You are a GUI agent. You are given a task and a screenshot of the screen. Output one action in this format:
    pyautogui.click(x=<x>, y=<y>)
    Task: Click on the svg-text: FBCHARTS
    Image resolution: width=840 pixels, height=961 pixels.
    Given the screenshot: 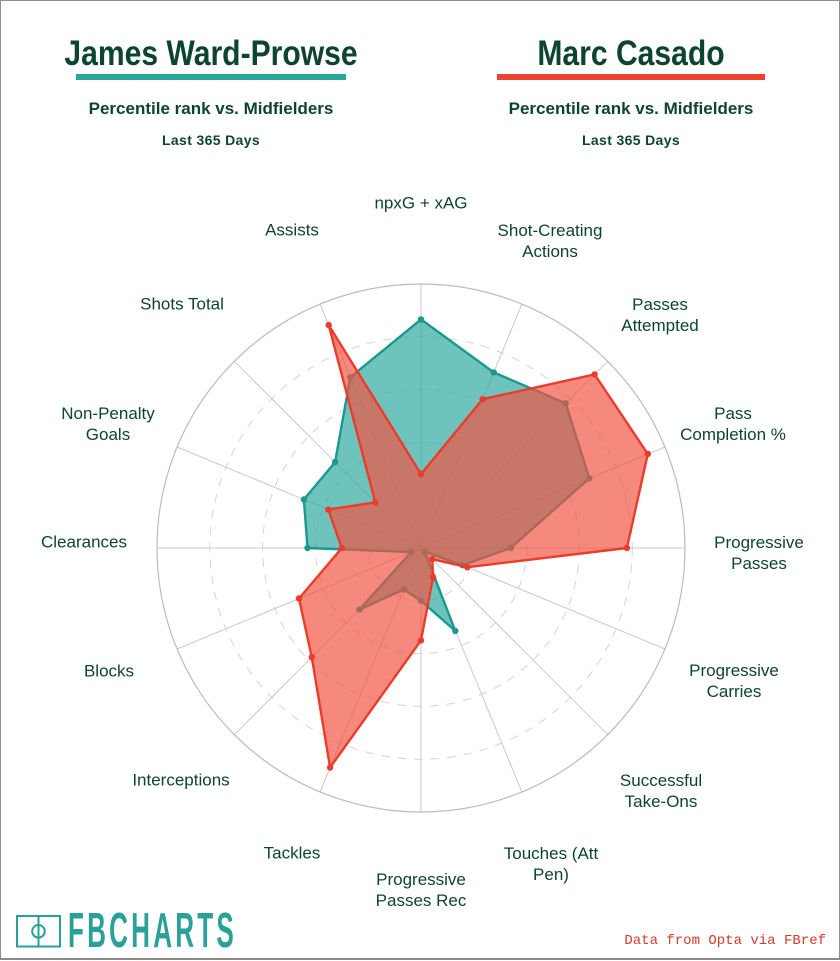 What is the action you would take?
    pyautogui.click(x=152, y=931)
    